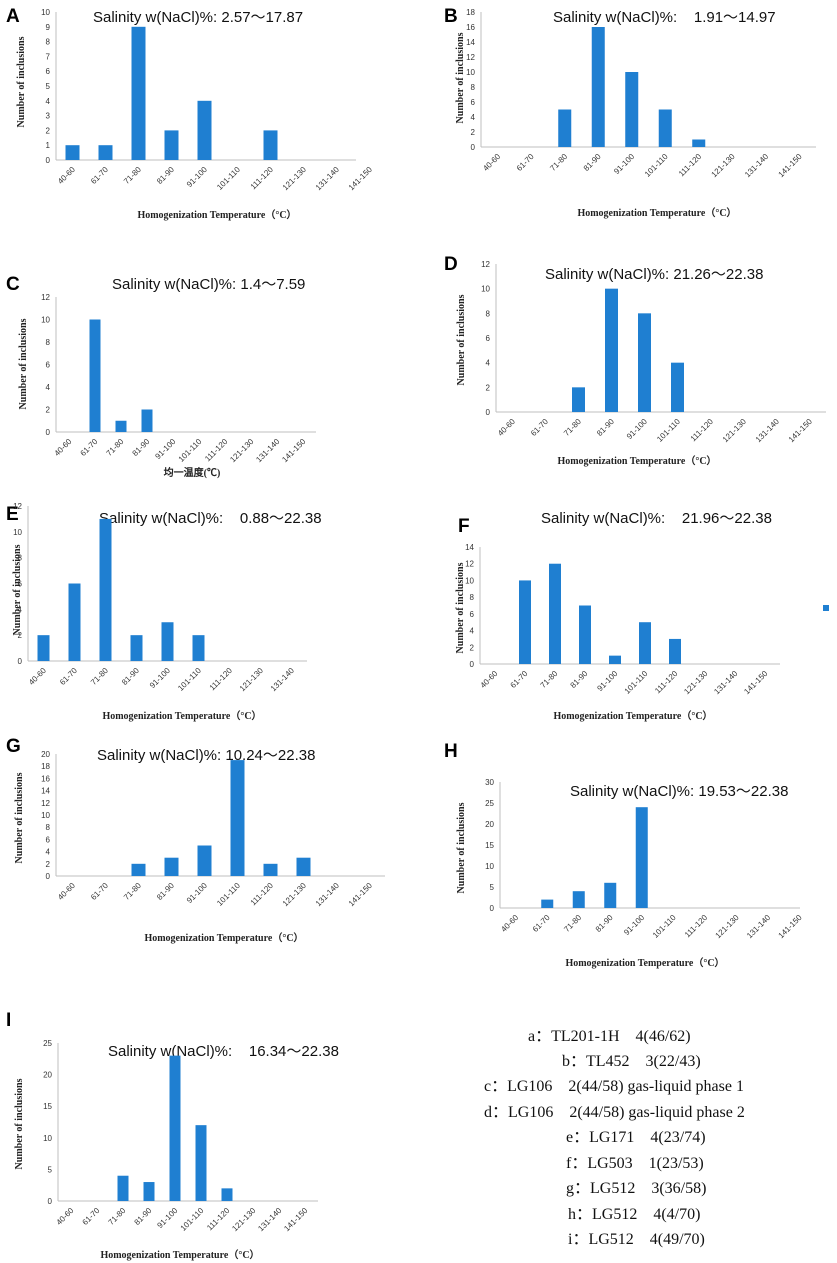  Describe the element at coordinates (47, 1043) in the screenshot. I see `y-tick-label: 25` at that location.